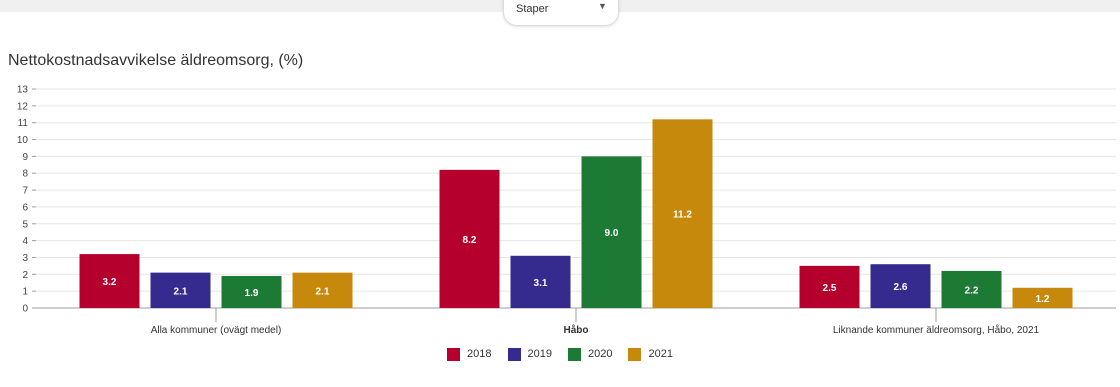 The width and height of the screenshot is (1120, 387). I want to click on legend-item: 2021, so click(650, 354).